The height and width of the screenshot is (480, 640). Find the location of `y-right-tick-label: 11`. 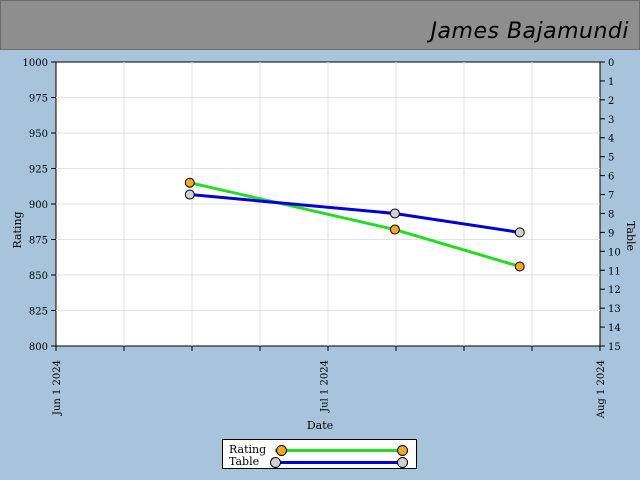

y-right-tick-label: 11 is located at coordinates (614, 271).